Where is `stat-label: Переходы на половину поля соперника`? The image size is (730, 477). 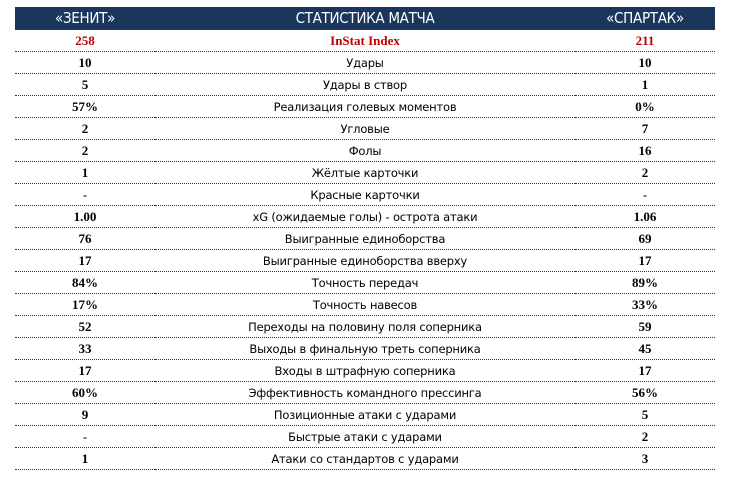 stat-label: Переходы на половину поля соперника is located at coordinates (365, 326).